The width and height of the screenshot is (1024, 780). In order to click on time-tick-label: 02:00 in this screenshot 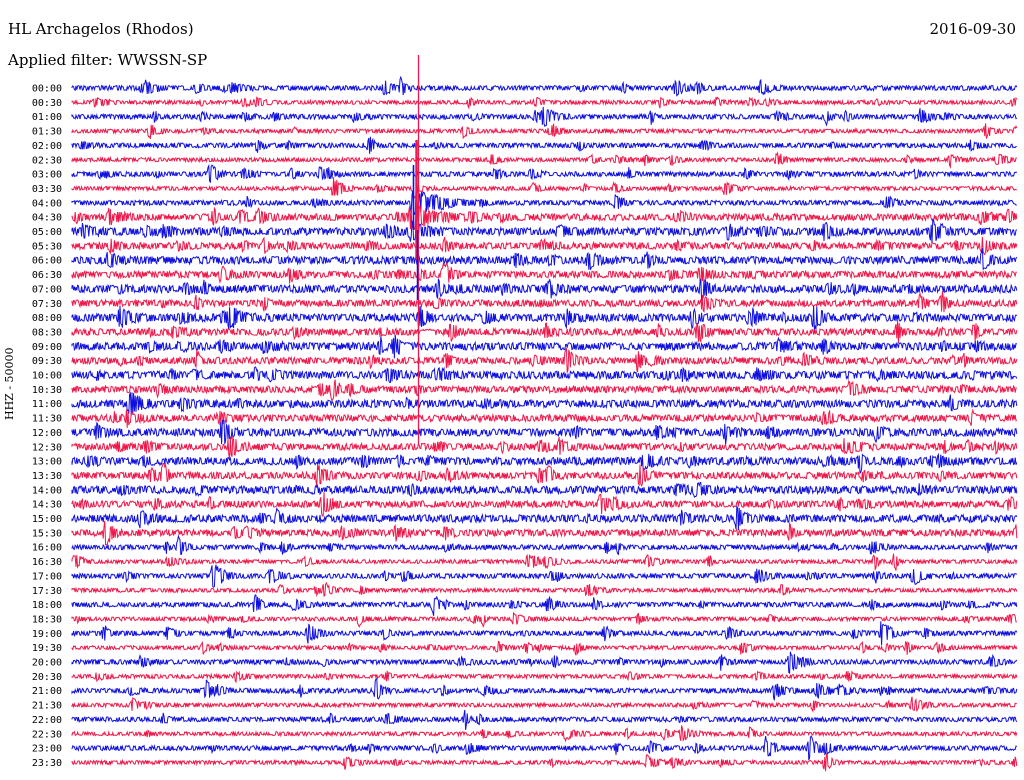, I will do `click(47, 146)`.